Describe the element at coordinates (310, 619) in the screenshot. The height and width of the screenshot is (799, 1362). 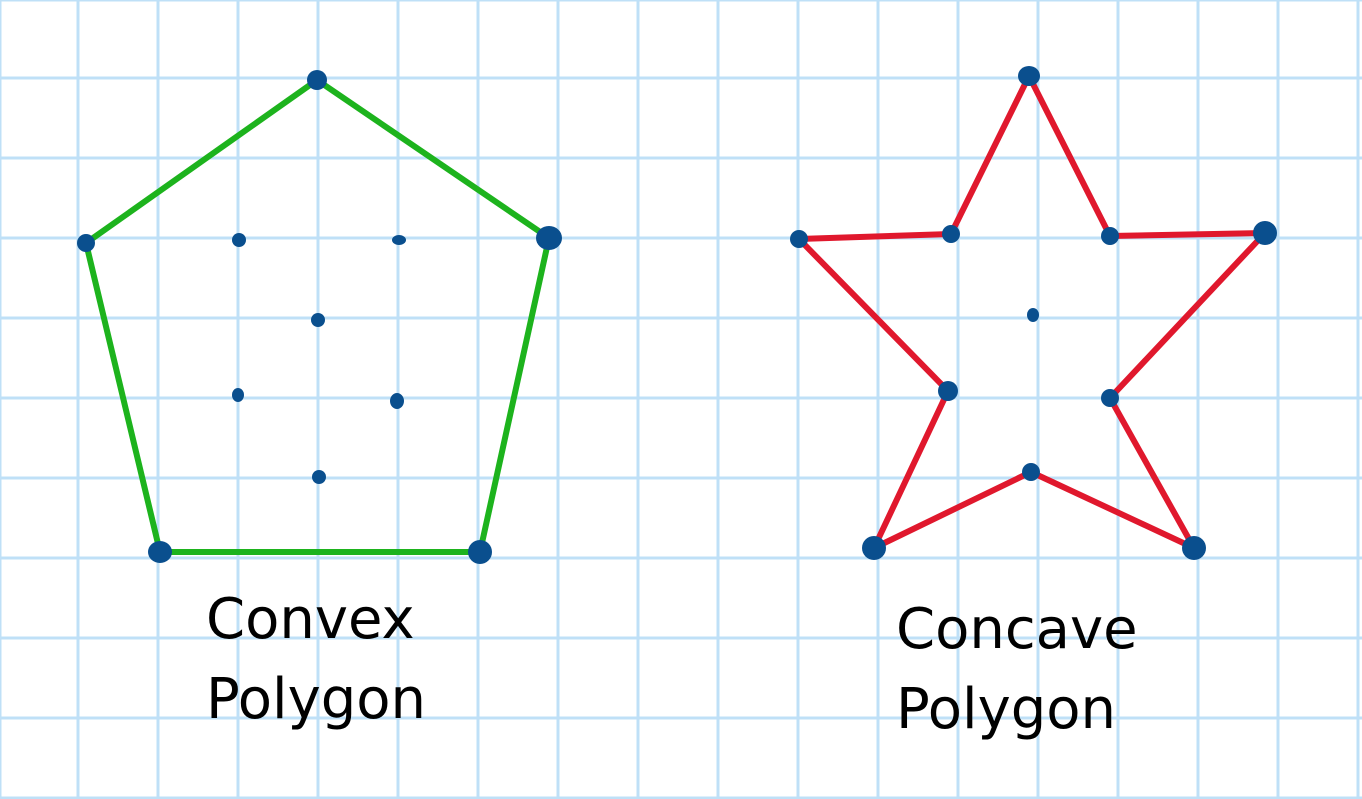
I see `convex-caption-line1: Convex` at that location.